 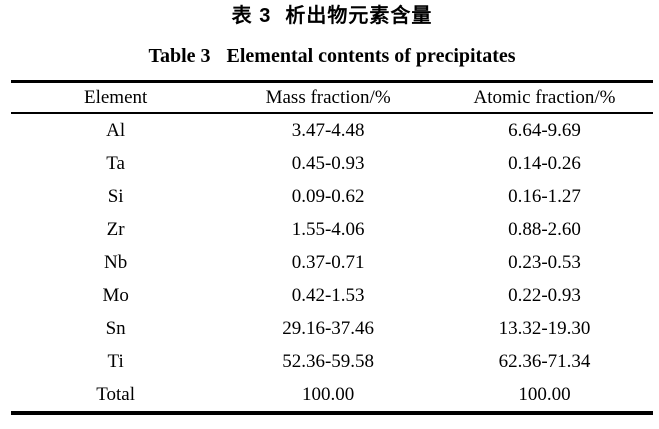 What do you see at coordinates (328, 295) in the screenshot?
I see `cell-mass-fraction: 0.42-1.53` at bounding box center [328, 295].